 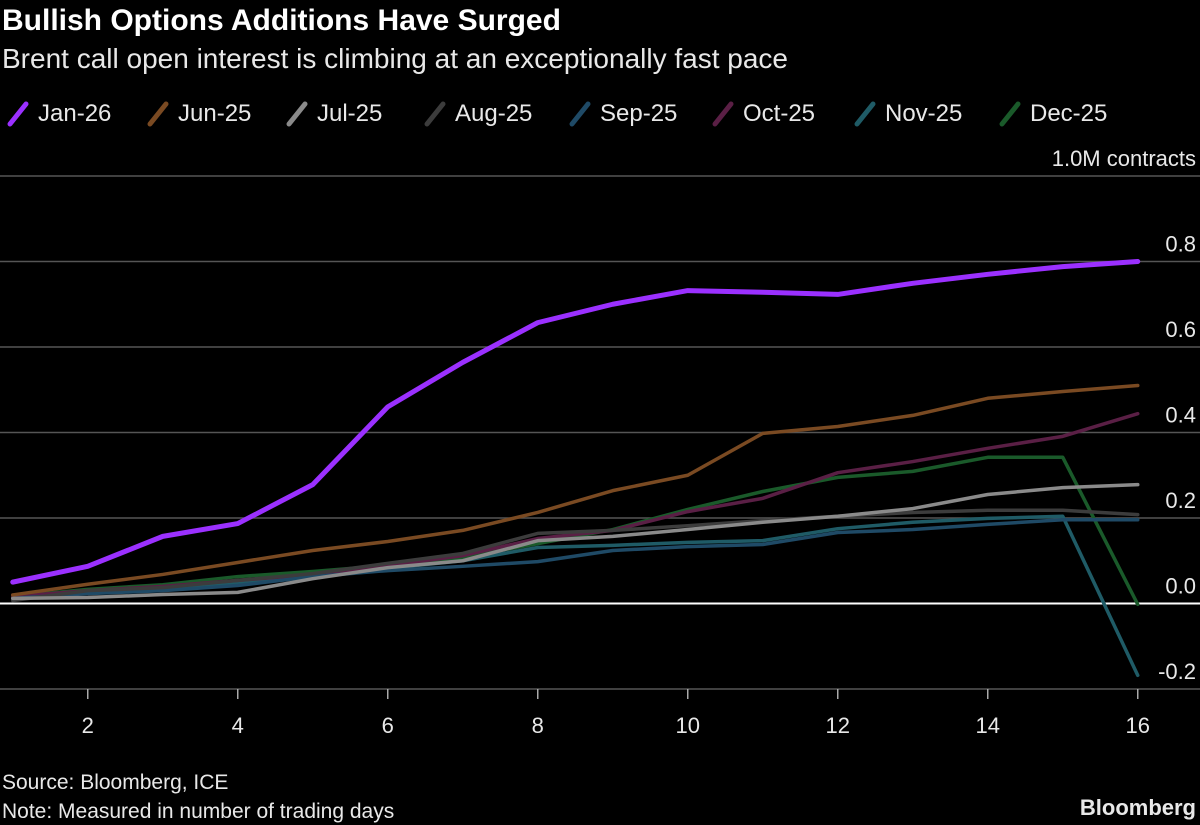 I want to click on x-tick-label: 8, so click(x=538, y=725).